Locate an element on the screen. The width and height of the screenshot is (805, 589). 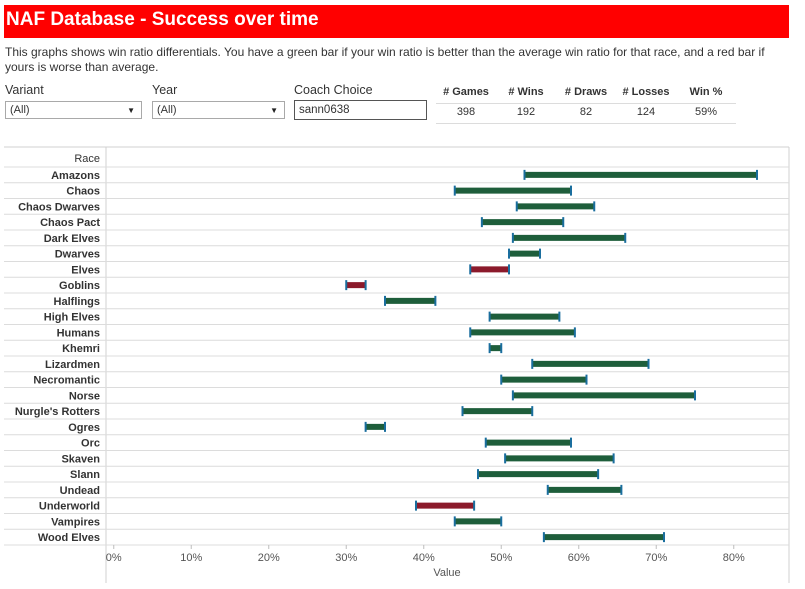
stat-header-draws: # Draws is located at coordinates (586, 92).